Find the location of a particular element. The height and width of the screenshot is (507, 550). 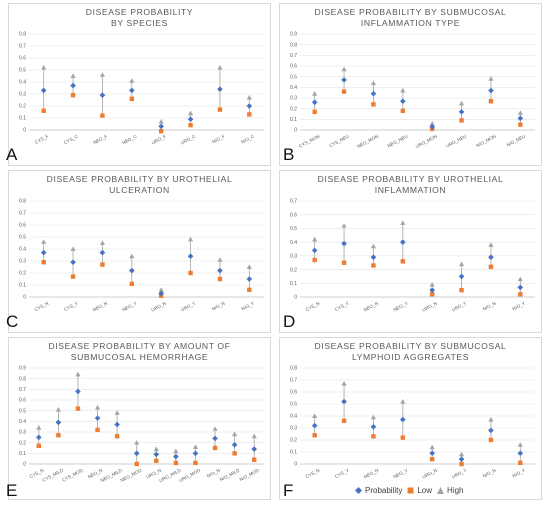

legend-label-probability: Probability is located at coordinates (384, 490).